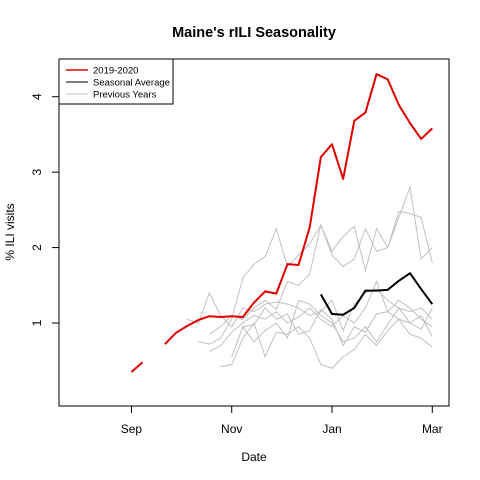 The image size is (480, 480). I want to click on legend-label-current: 2019-2020, so click(115, 71).